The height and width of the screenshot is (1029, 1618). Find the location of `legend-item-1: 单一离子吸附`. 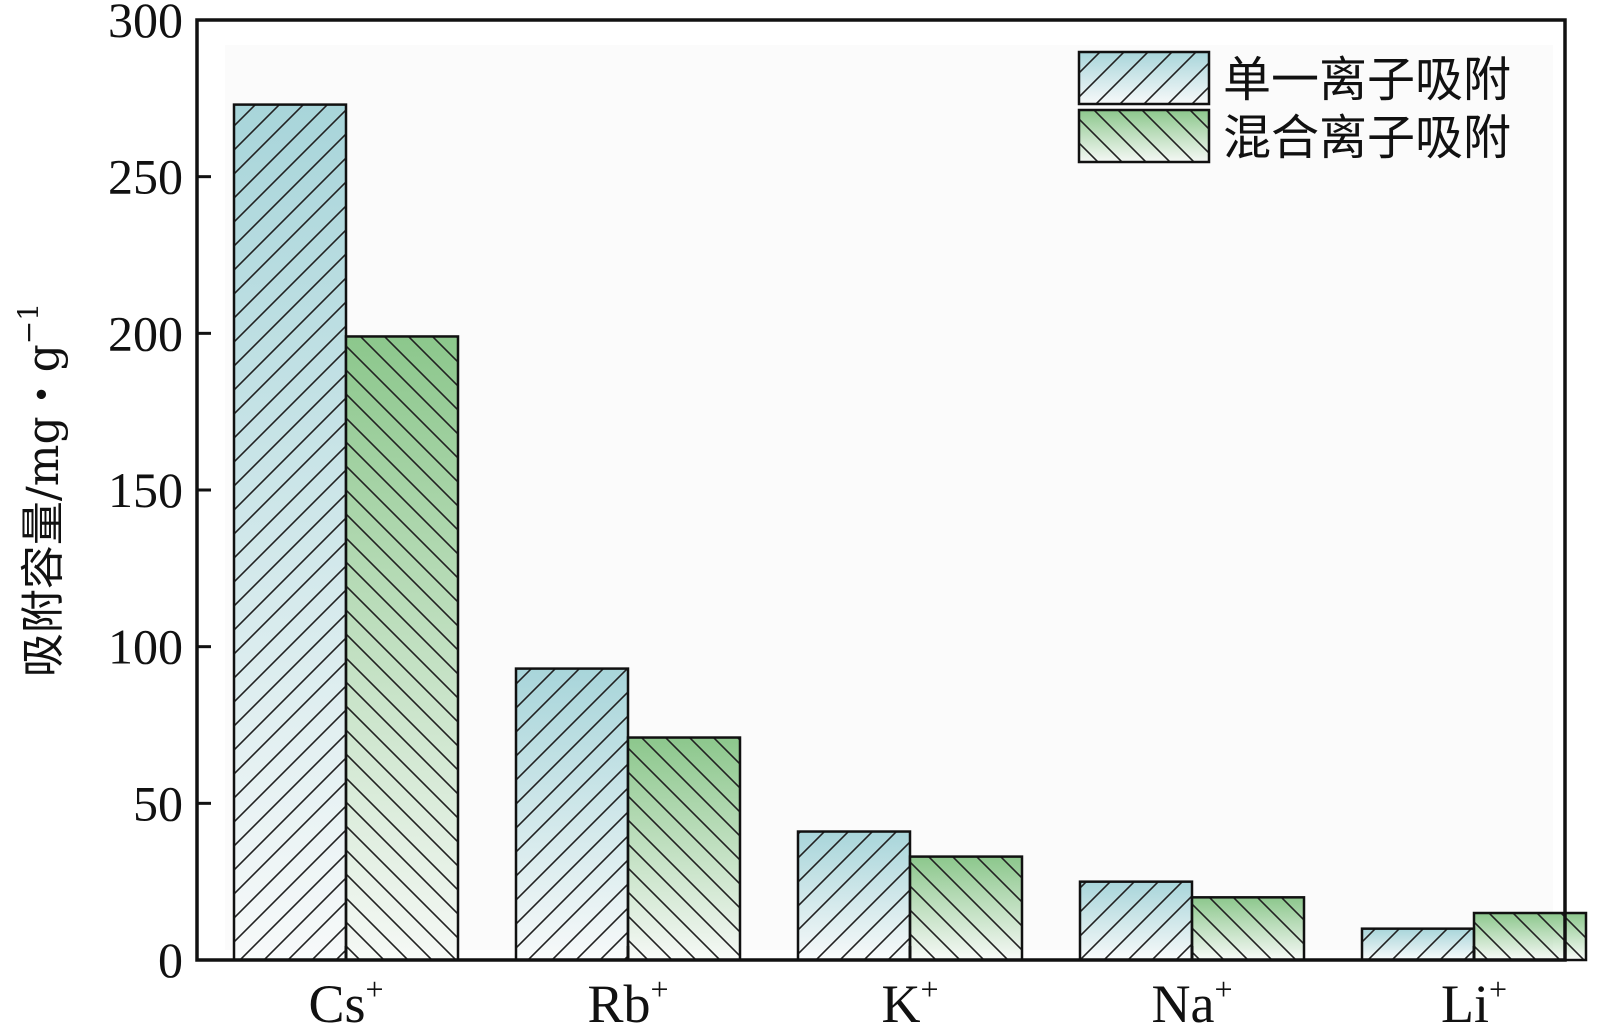

legend-item-1: 单一离子吸附 is located at coordinates (1294, 79).